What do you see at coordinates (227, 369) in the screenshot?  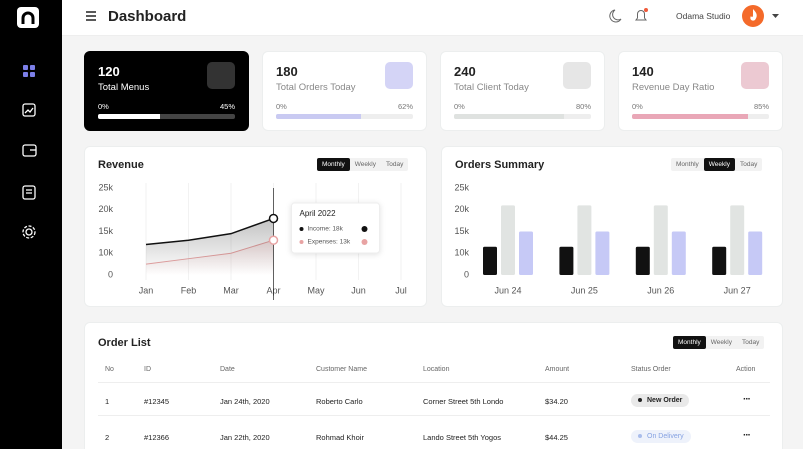 I see `column-header: Date` at bounding box center [227, 369].